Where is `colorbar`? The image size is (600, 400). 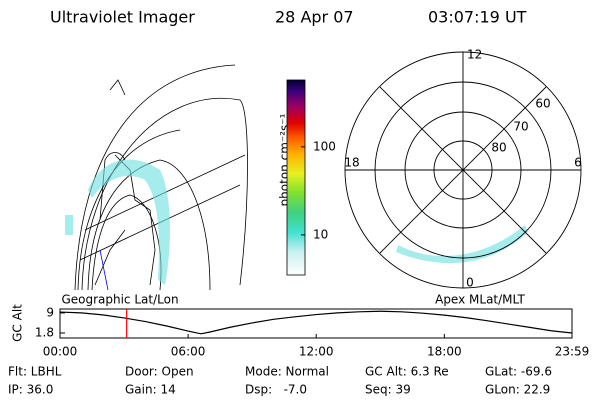 colorbar is located at coordinates (296, 177).